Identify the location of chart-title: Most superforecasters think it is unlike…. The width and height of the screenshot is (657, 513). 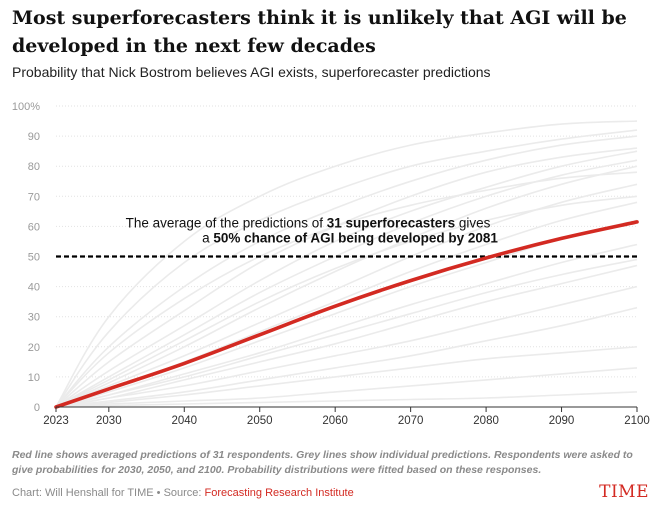
(319, 32).